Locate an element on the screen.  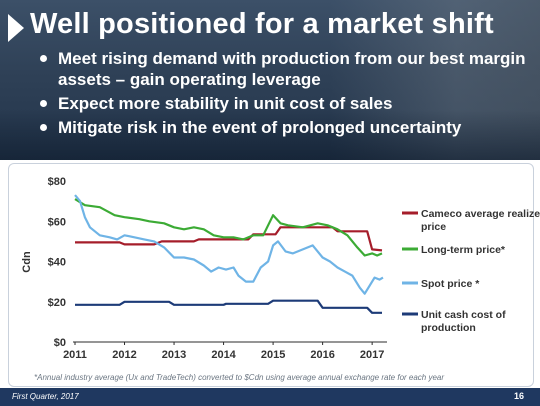
chevron-right-icon is located at coordinates (16, 28).